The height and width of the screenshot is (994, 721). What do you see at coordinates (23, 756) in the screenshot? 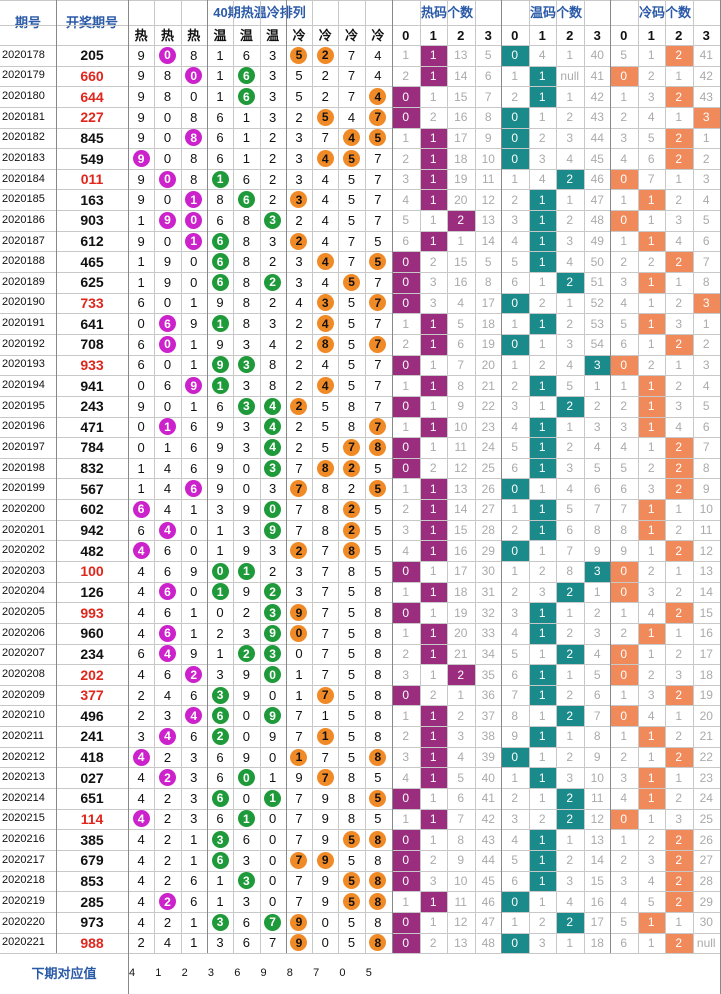
I see `period-cell: 2020212` at bounding box center [23, 756].